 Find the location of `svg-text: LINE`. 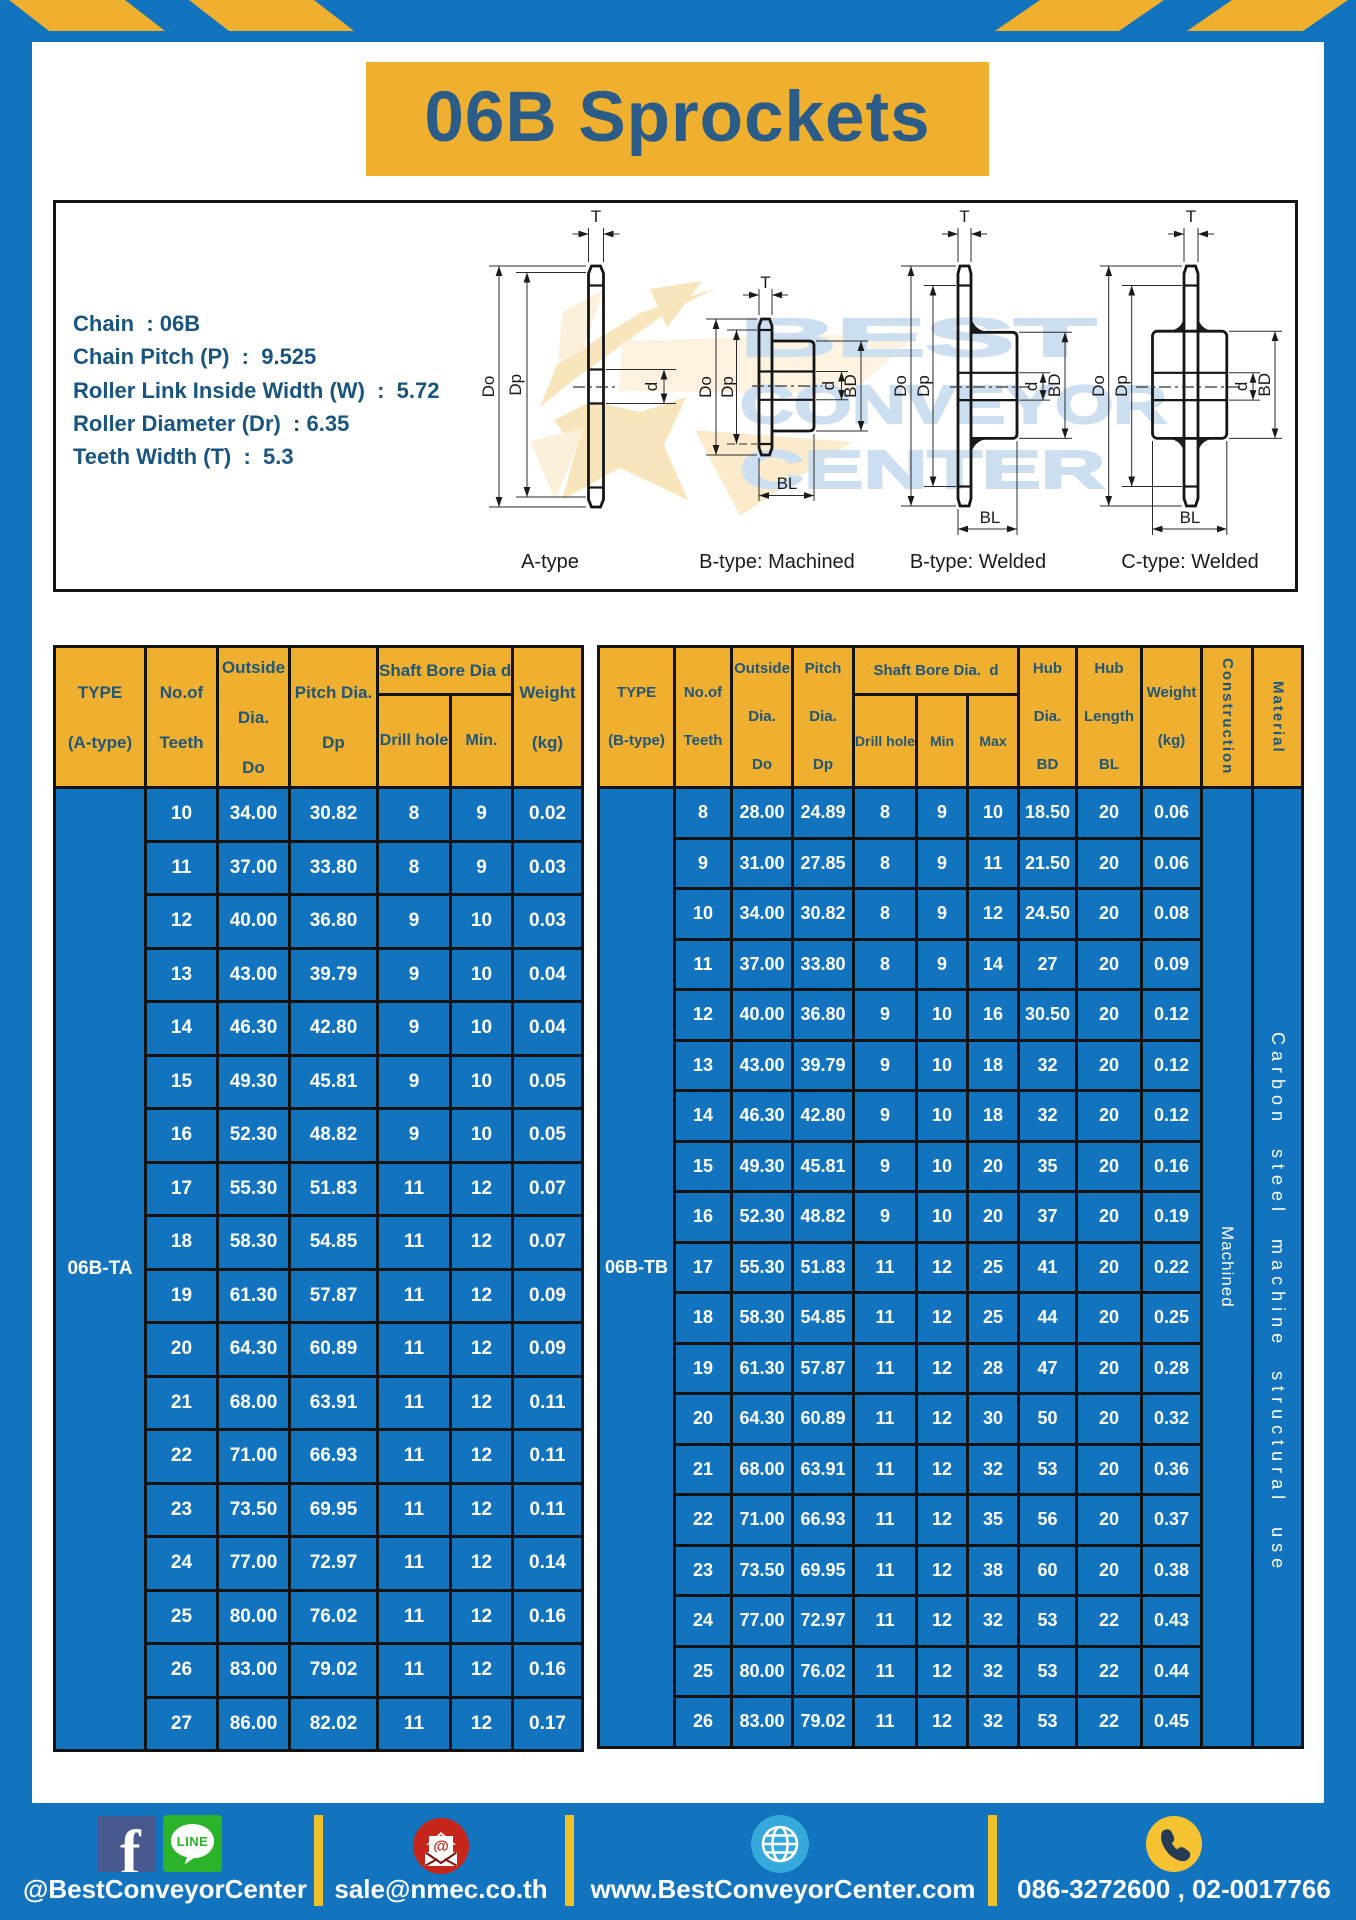

svg-text: LINE is located at coordinates (193, 1841).